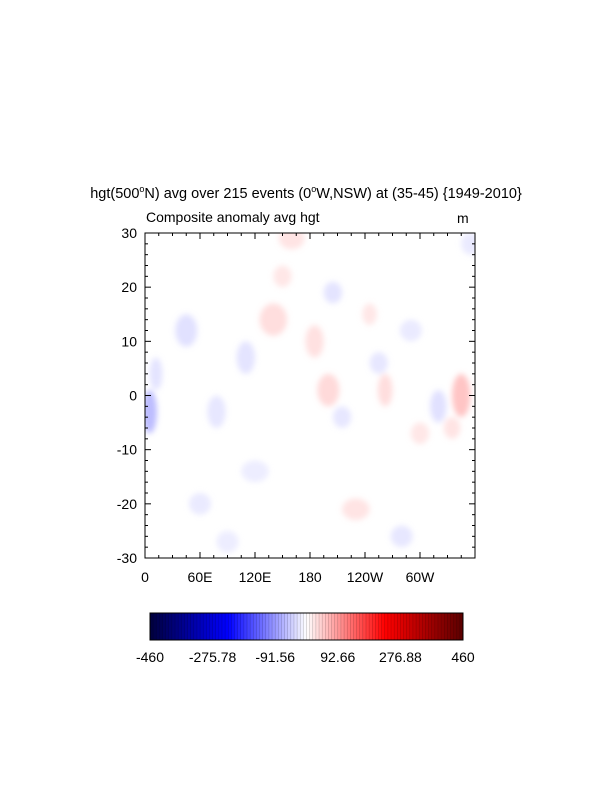 The image size is (612, 792). What do you see at coordinates (275, 657) in the screenshot?
I see `colorbar-label-2: -91.56` at bounding box center [275, 657].